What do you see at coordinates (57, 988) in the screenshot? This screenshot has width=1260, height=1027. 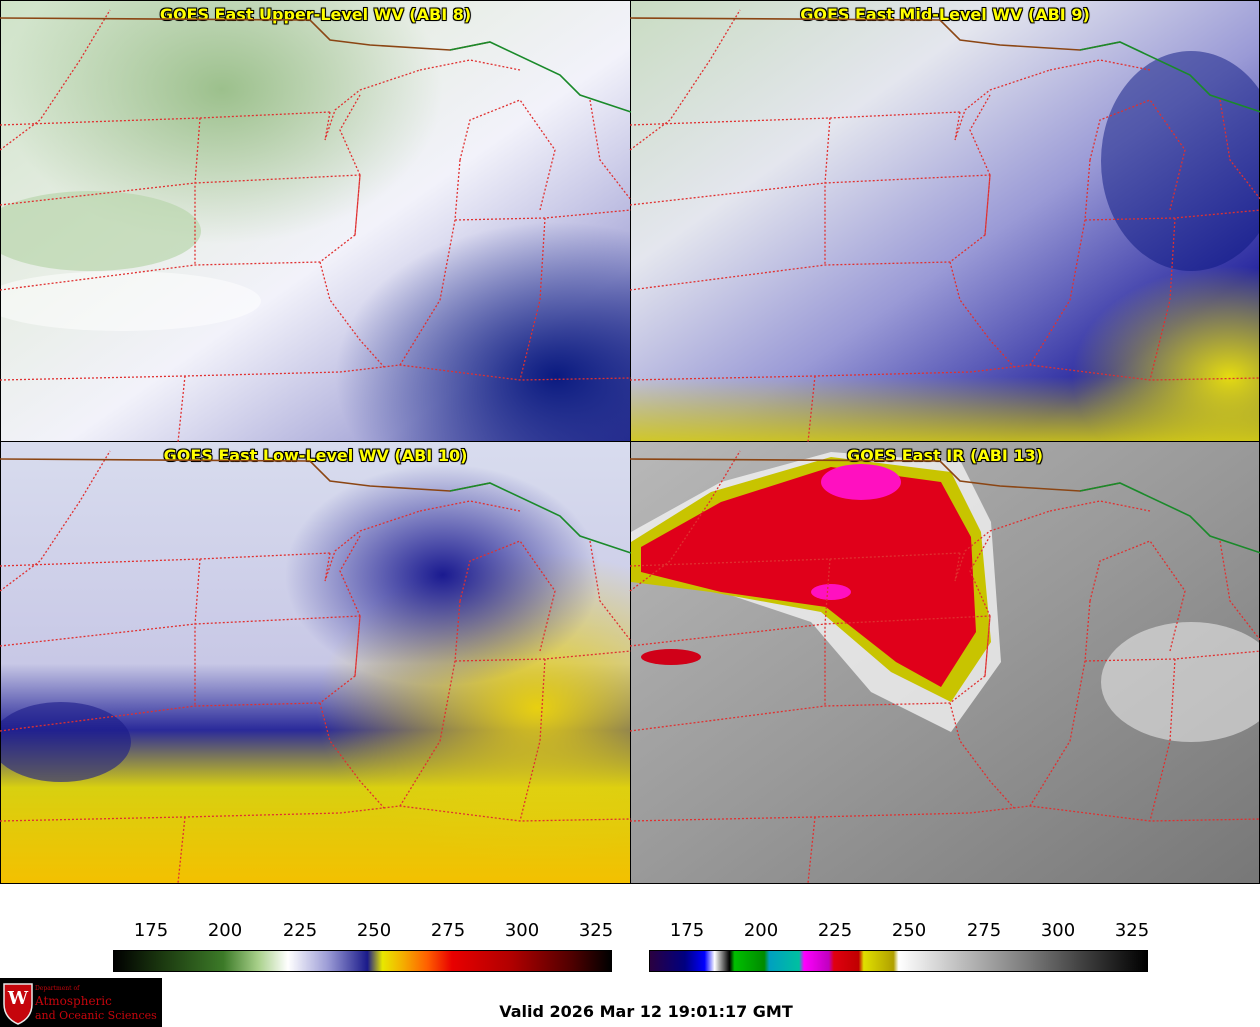 I see `logo-line-department: Department of` at bounding box center [57, 988].